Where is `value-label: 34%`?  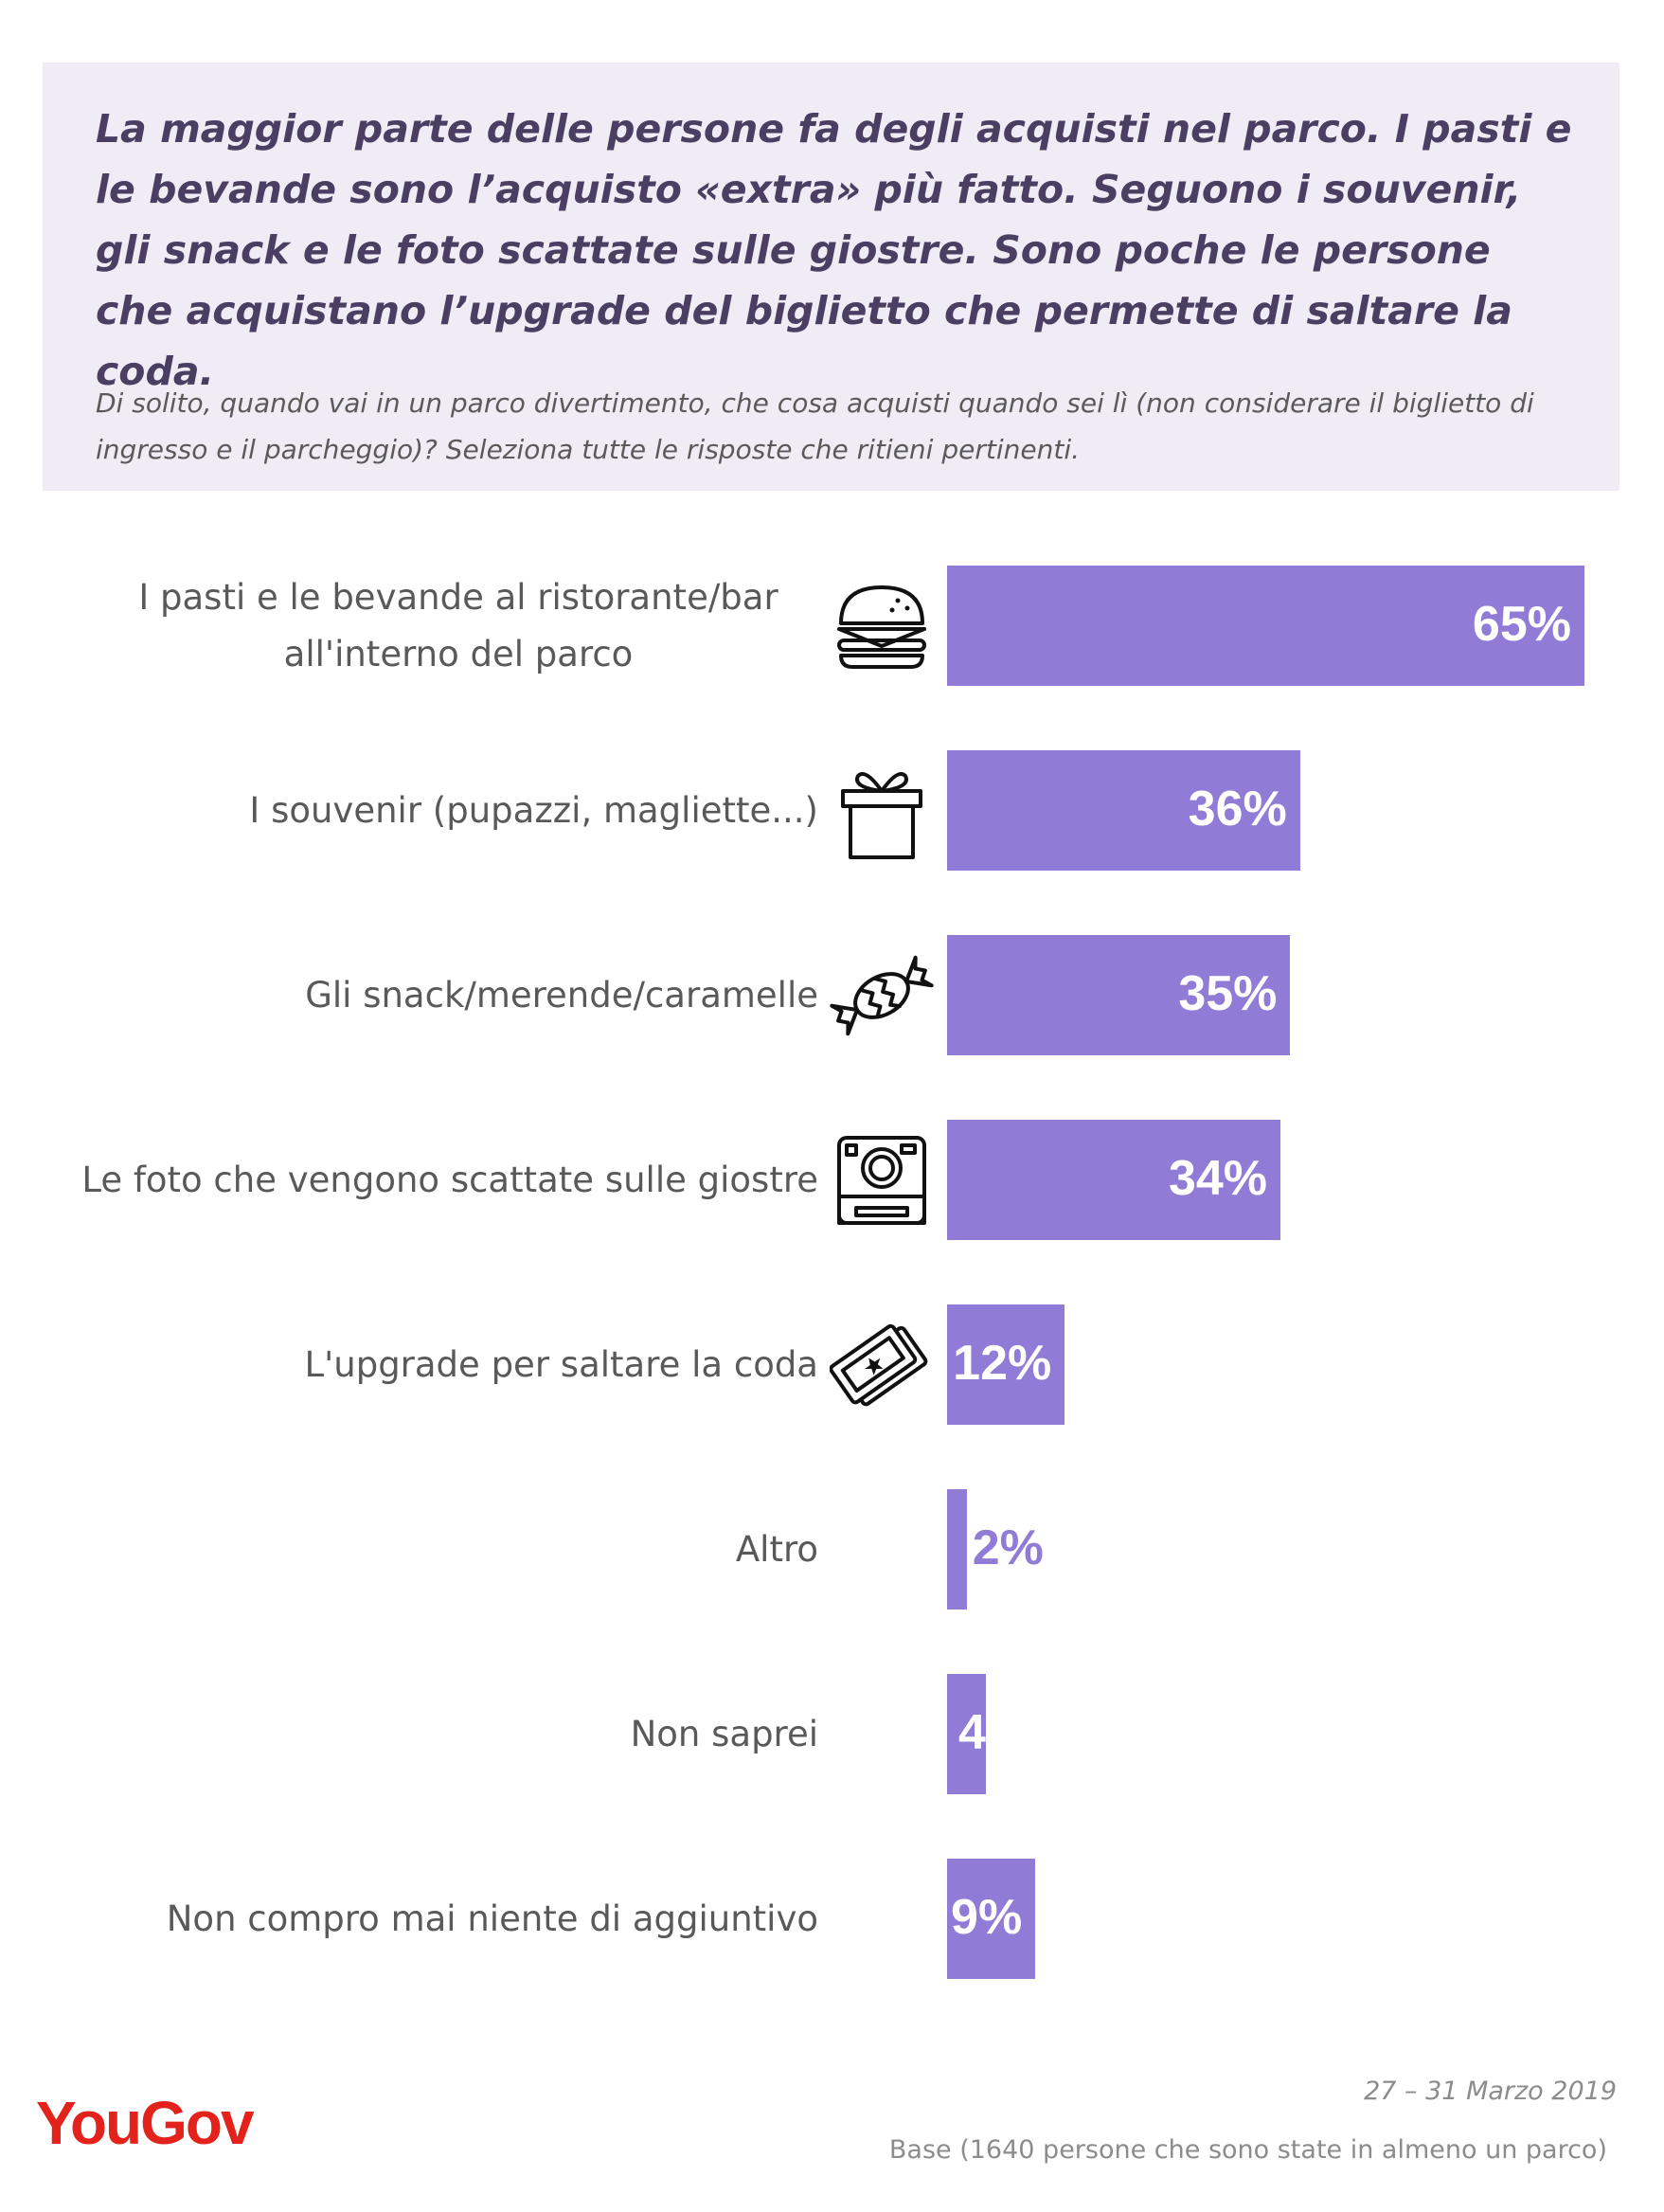 value-label: 34% is located at coordinates (1218, 1178).